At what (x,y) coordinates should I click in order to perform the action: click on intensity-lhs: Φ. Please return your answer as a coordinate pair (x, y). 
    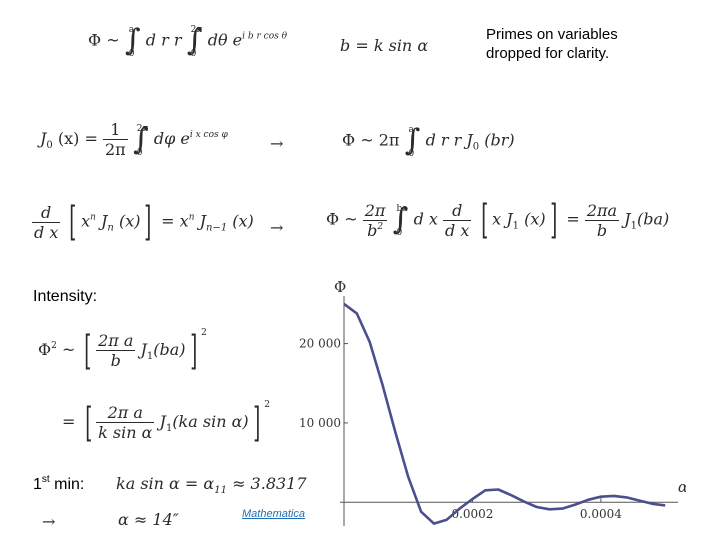
    Looking at the image, I should click on (45, 349).